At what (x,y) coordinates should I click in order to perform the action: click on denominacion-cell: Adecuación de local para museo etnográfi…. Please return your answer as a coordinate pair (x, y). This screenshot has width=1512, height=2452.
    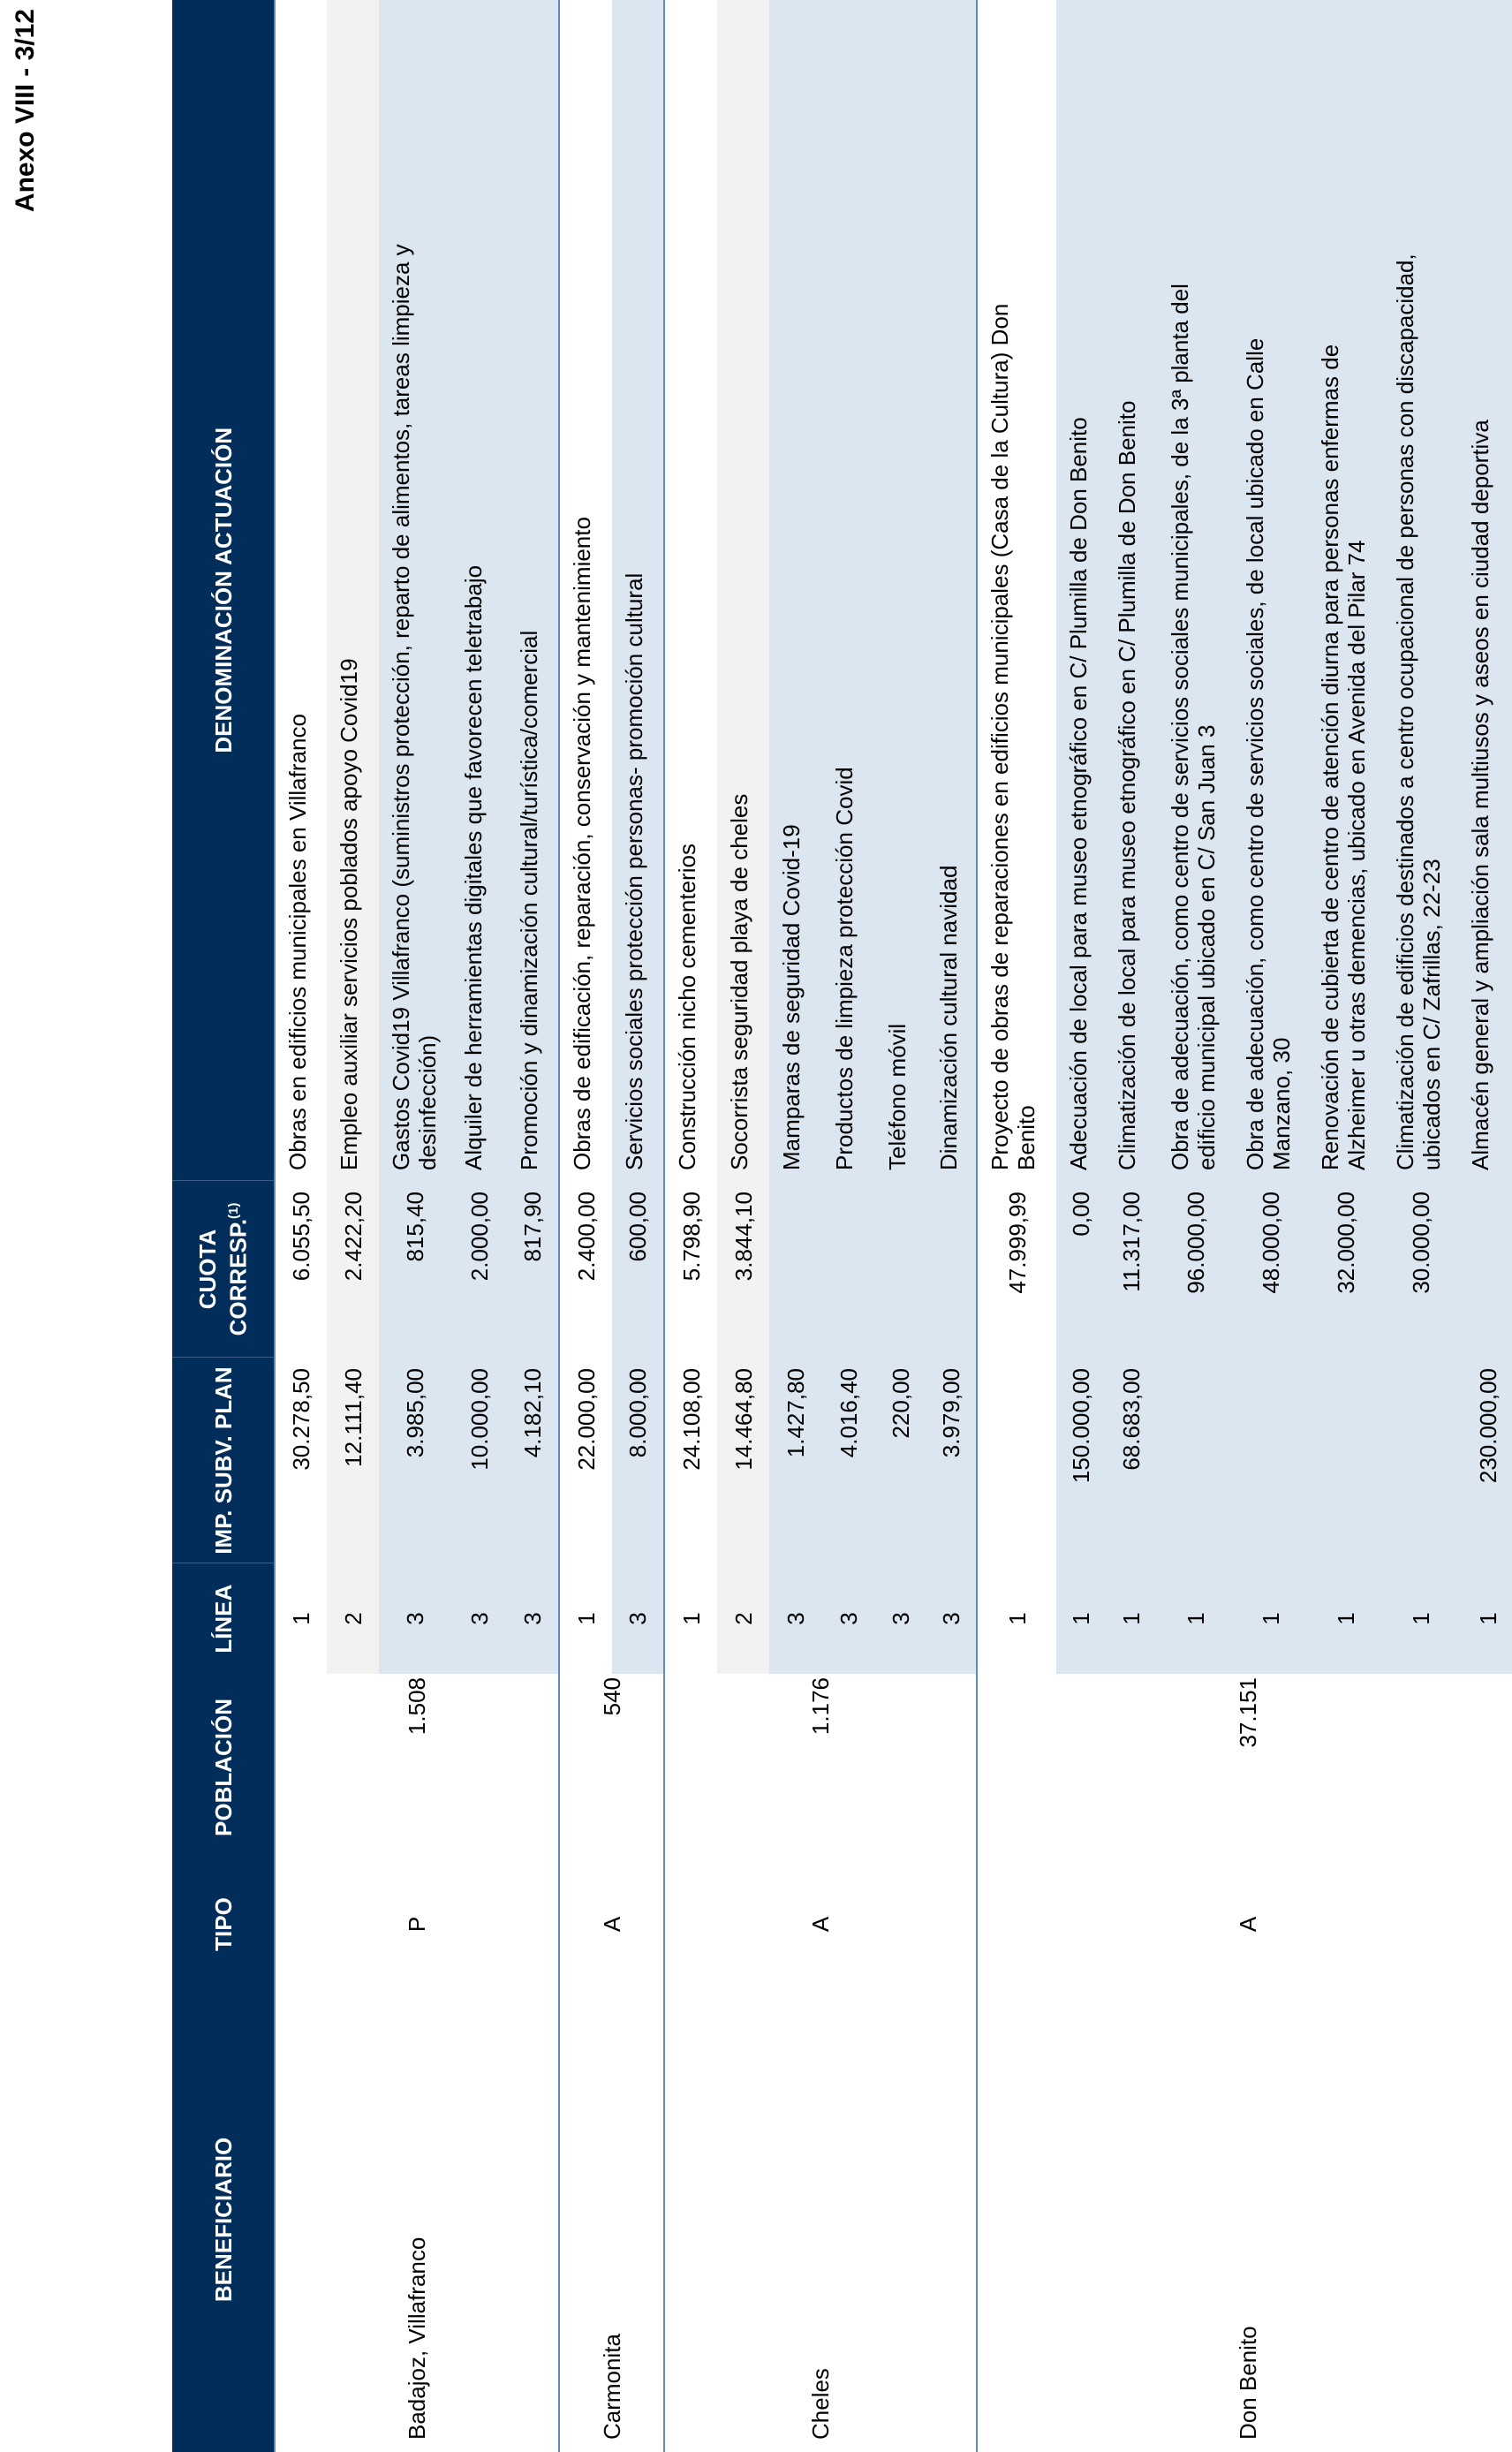
    Looking at the image, I should click on (1080, 590).